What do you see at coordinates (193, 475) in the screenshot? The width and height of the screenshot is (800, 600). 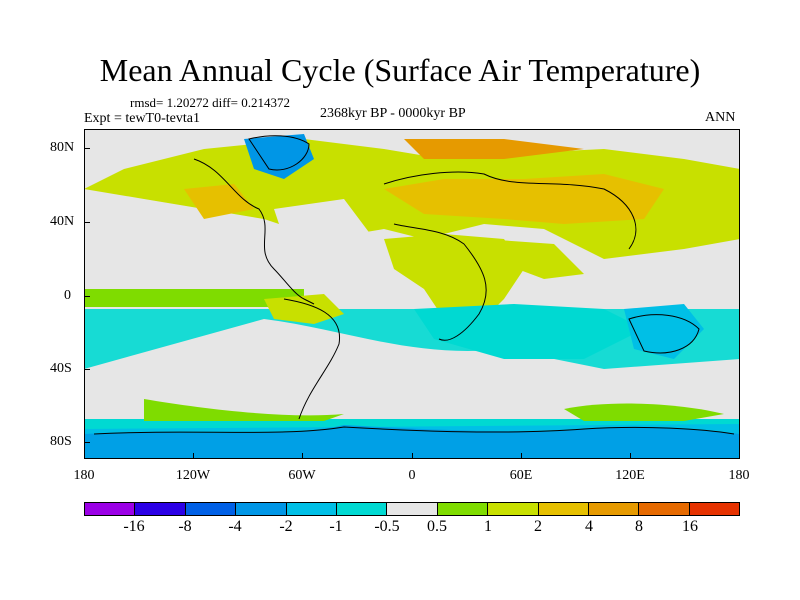 I see `x-axis-label: 120W` at bounding box center [193, 475].